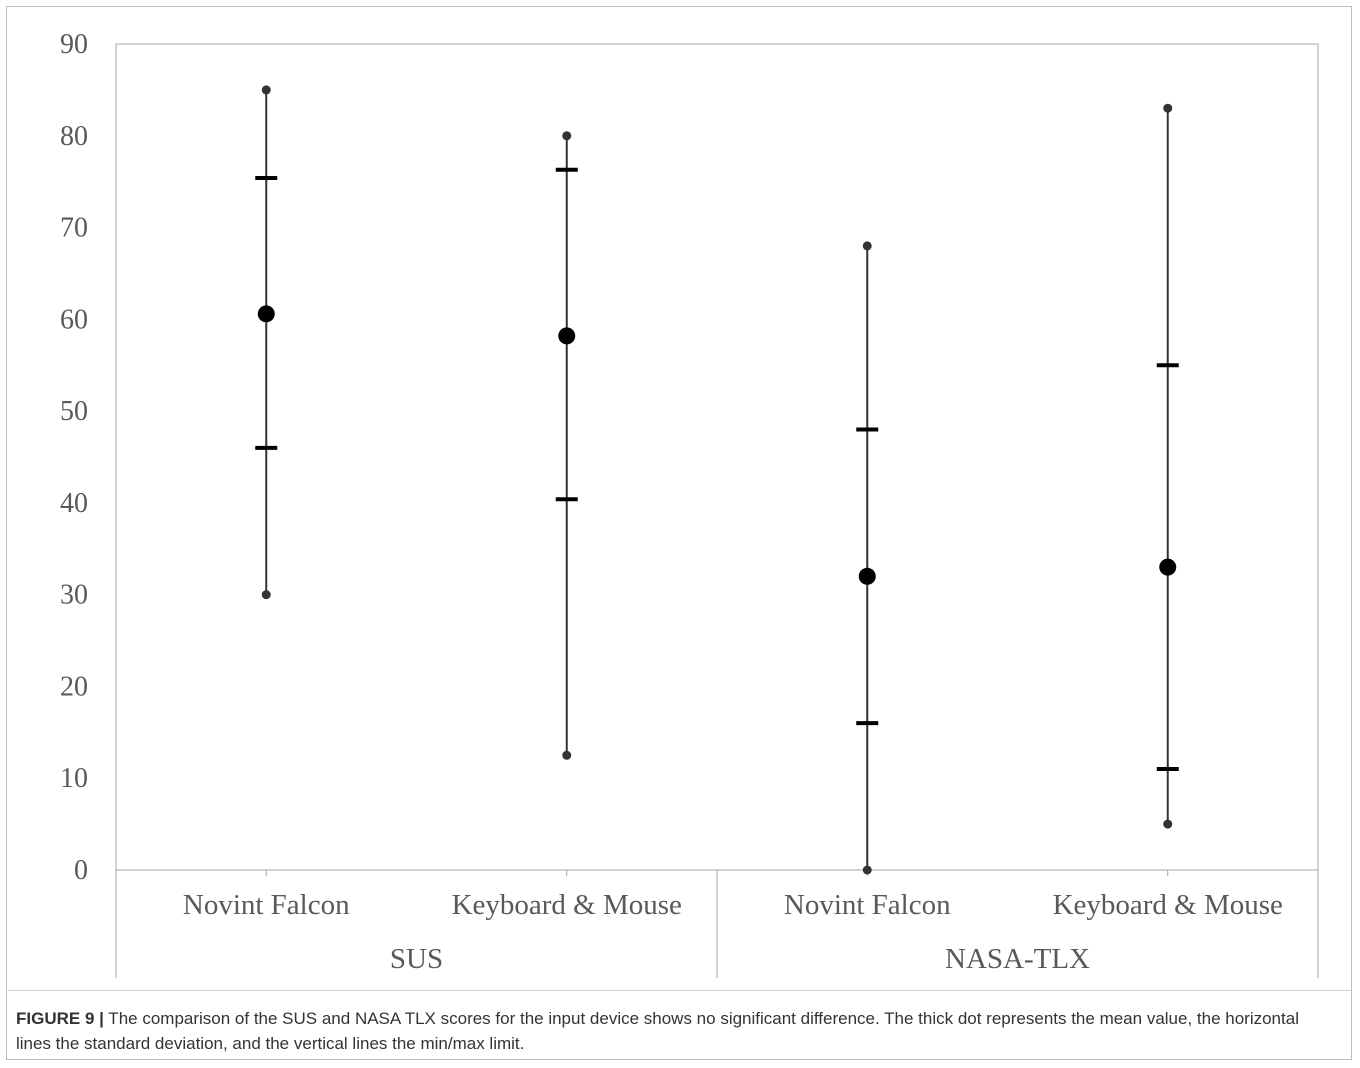  What do you see at coordinates (74, 44) in the screenshot?
I see `y-tick-label: 90` at bounding box center [74, 44].